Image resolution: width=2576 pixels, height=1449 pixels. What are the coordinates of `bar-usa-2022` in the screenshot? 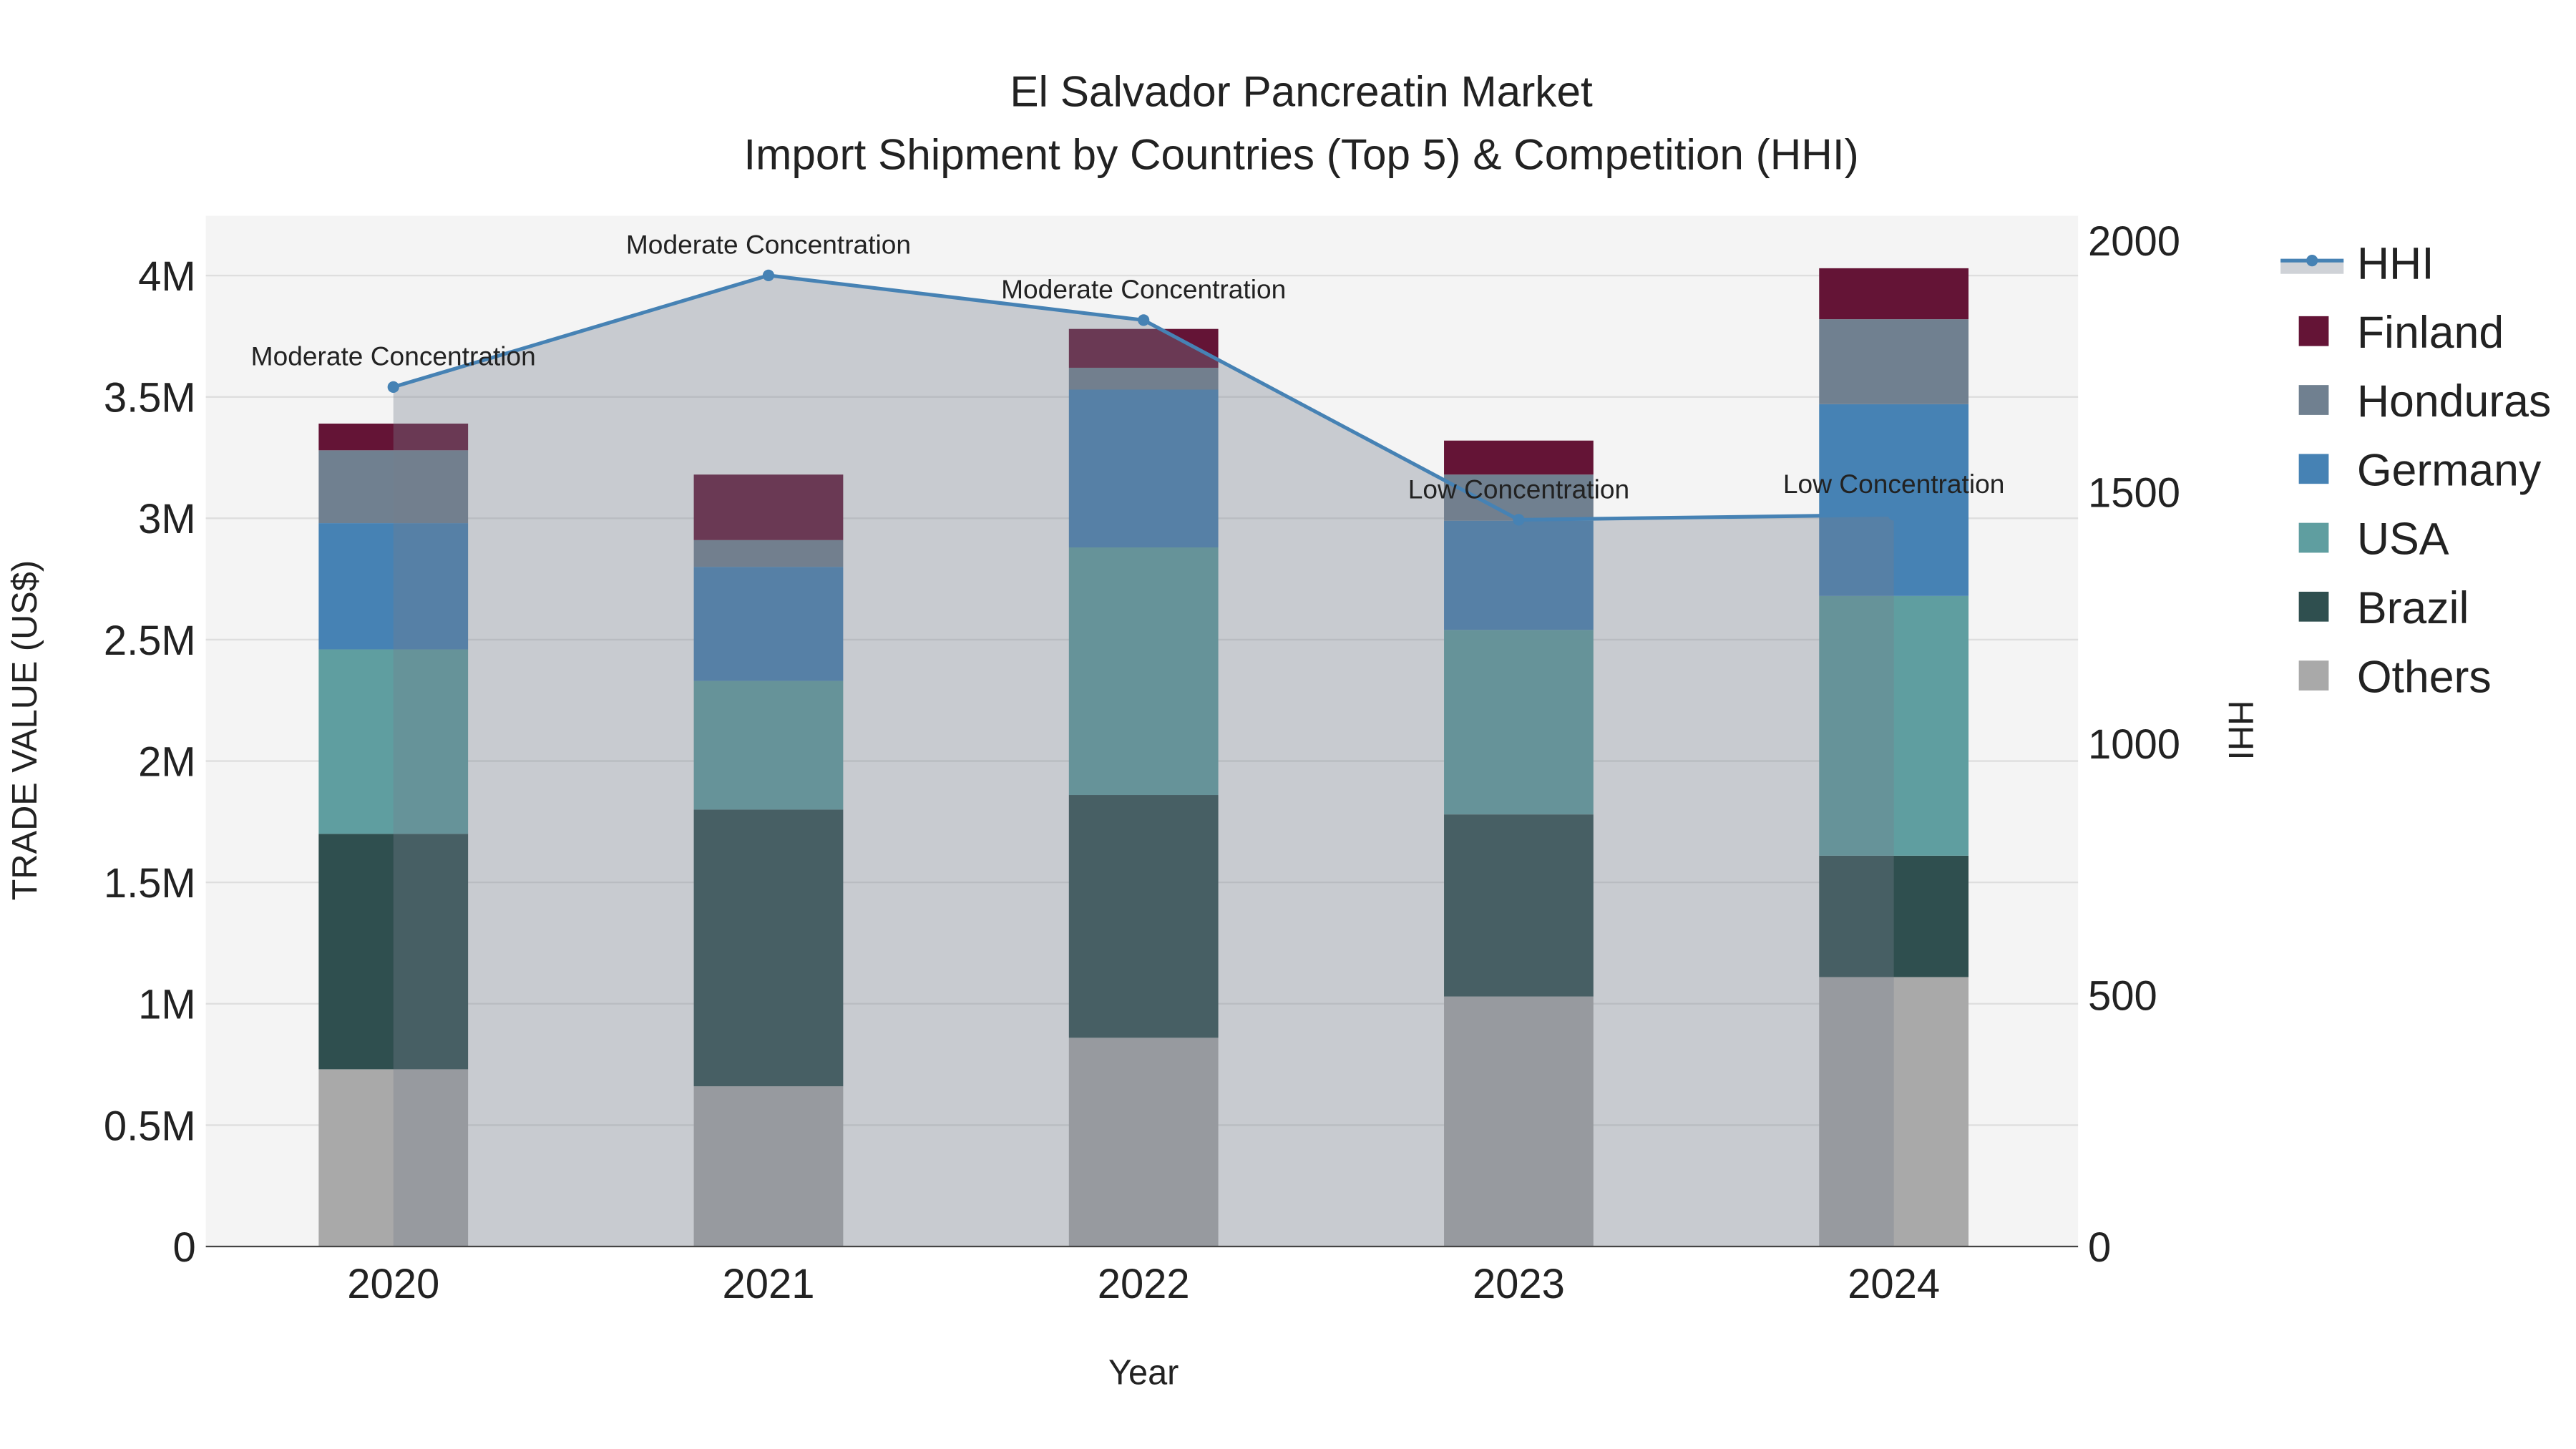 It's located at (1143, 671).